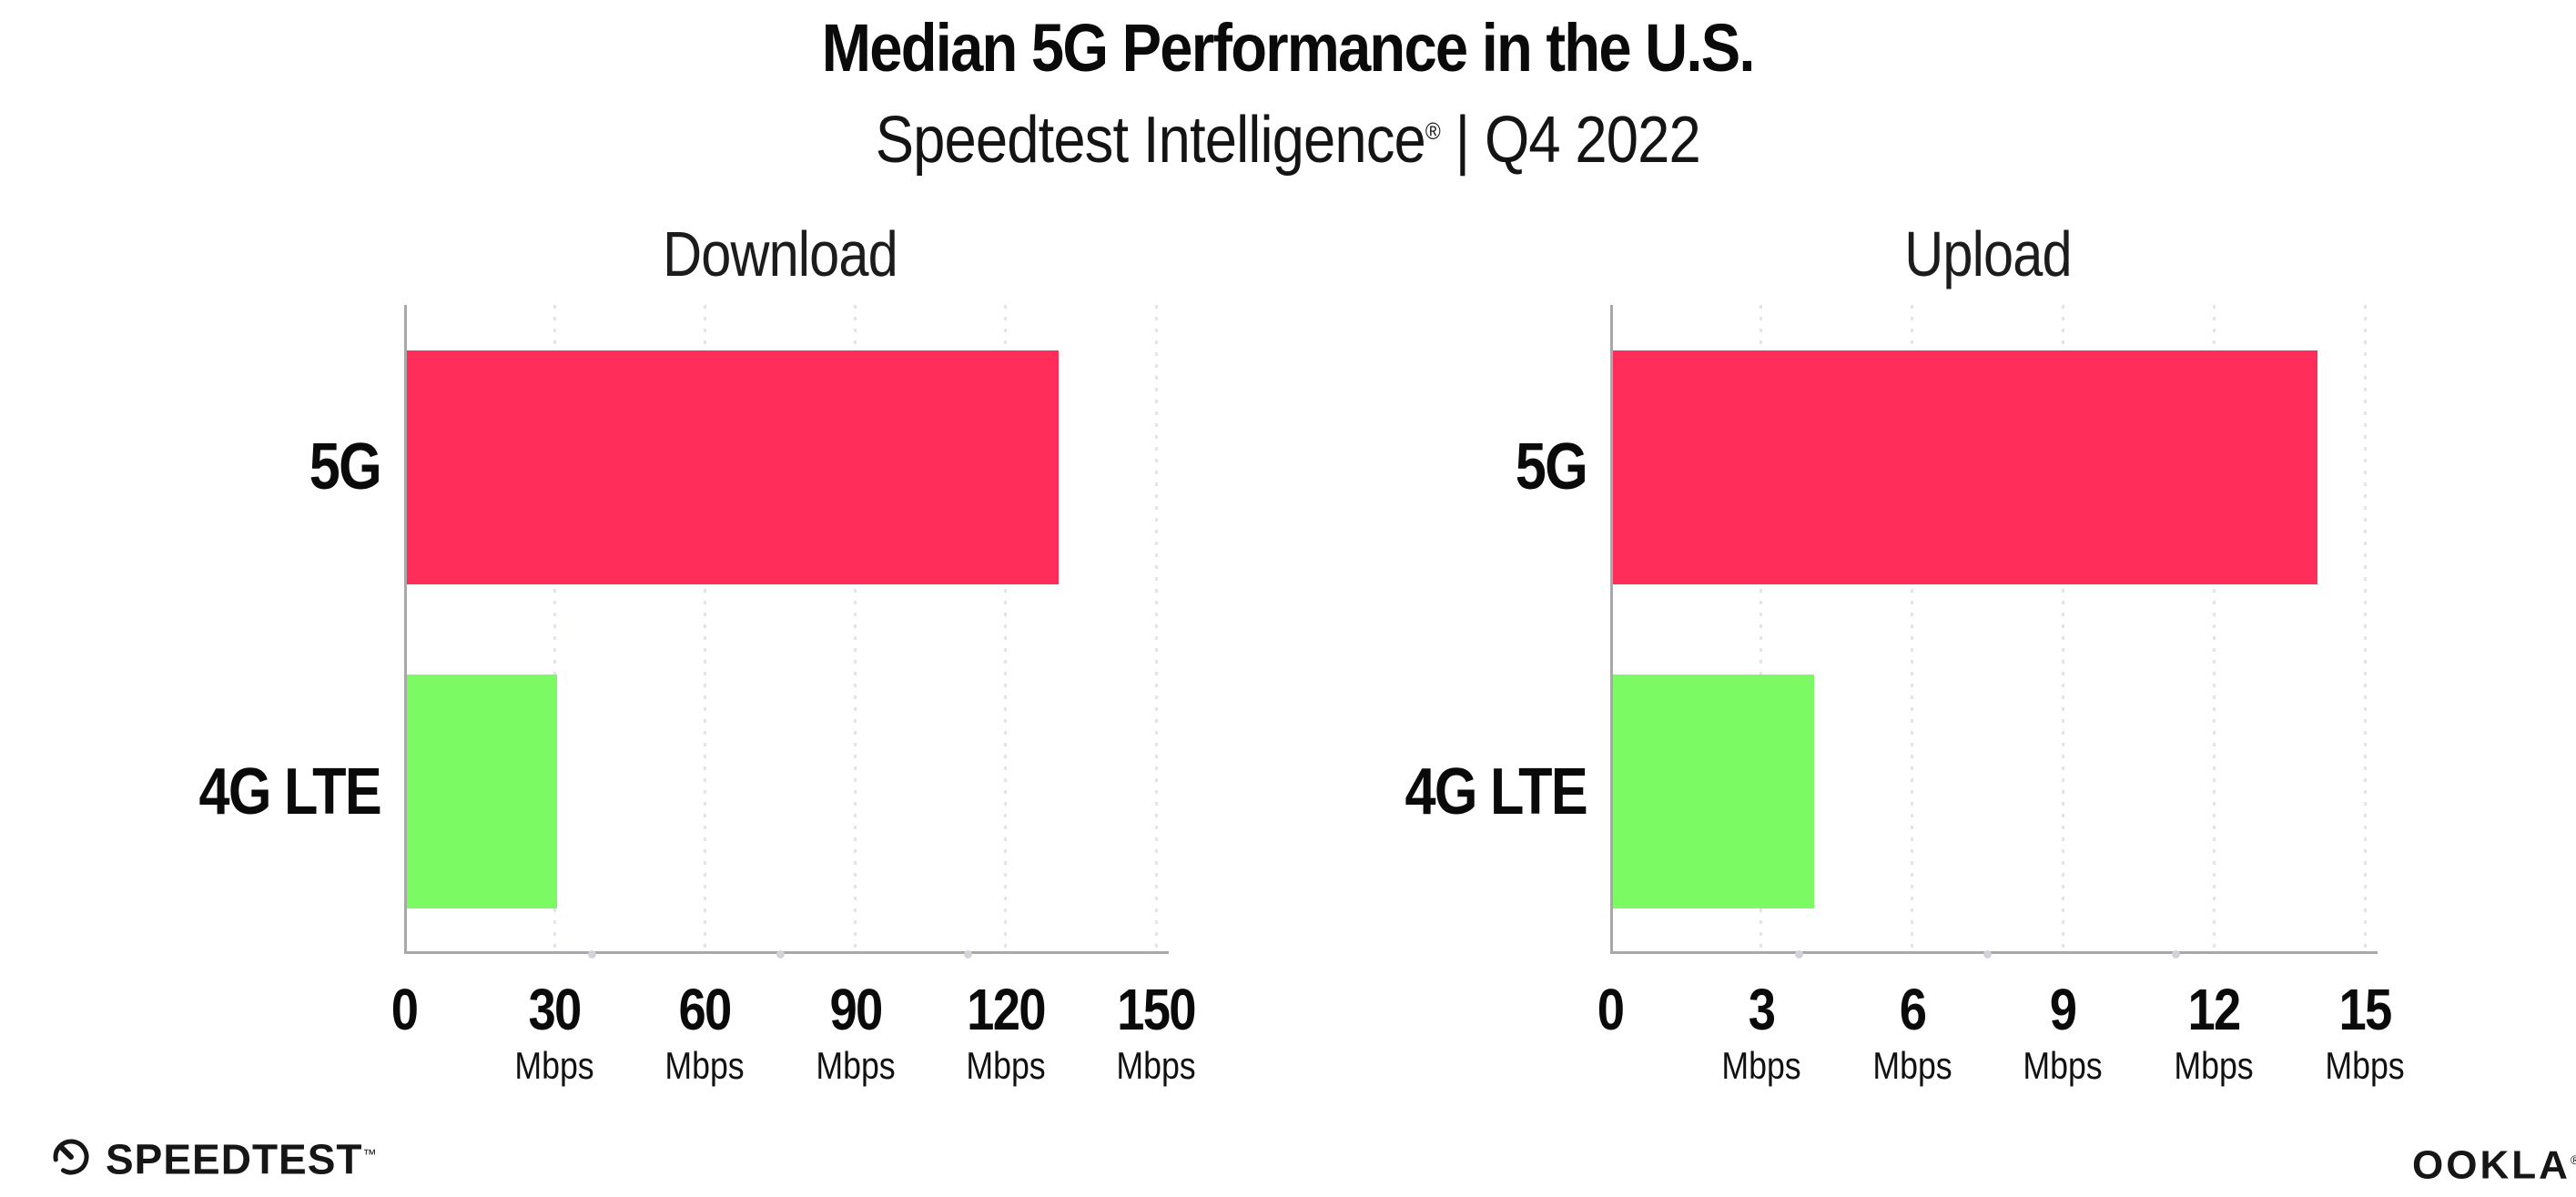 The height and width of the screenshot is (1197, 2576). I want to click on tick-number: 12, so click(2214, 1010).